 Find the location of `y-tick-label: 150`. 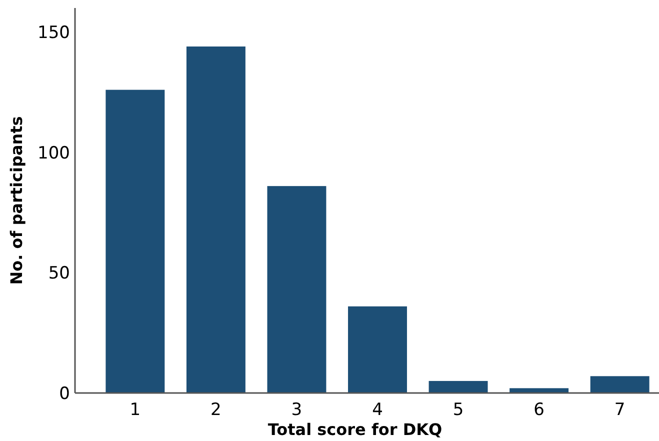

y-tick-label: 150 is located at coordinates (54, 33).